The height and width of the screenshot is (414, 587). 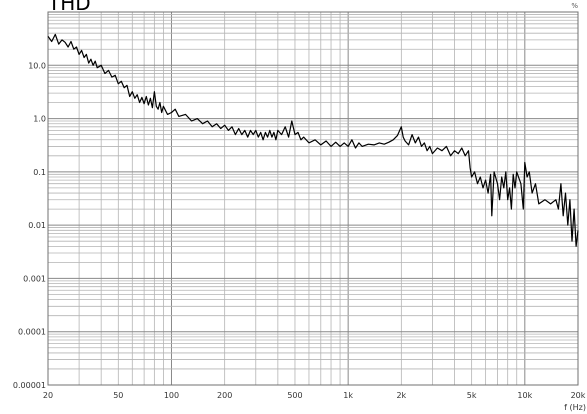 What do you see at coordinates (401, 395) in the screenshot?
I see `x-tick-label-6: 2k` at bounding box center [401, 395].